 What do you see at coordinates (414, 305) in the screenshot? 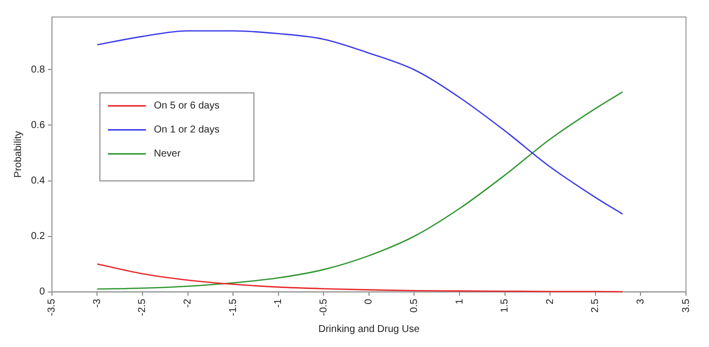
I see `x-tick-label: 0.5` at bounding box center [414, 305].